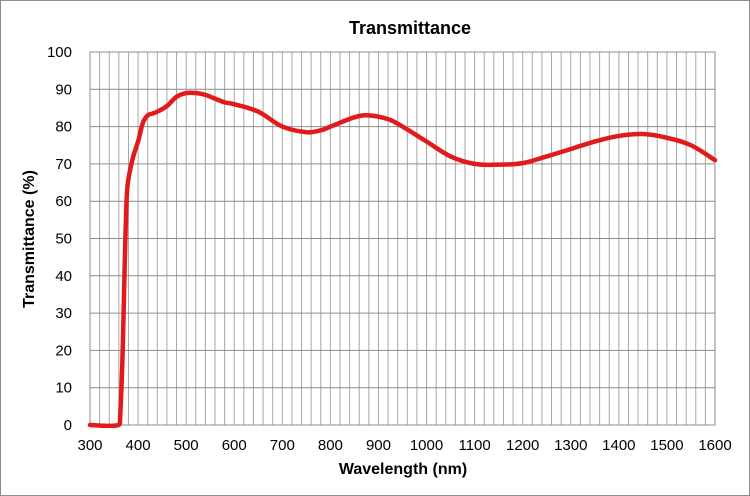 This screenshot has height=496, width=750. What do you see at coordinates (89, 445) in the screenshot?
I see `x-tick-label: 300` at bounding box center [89, 445].